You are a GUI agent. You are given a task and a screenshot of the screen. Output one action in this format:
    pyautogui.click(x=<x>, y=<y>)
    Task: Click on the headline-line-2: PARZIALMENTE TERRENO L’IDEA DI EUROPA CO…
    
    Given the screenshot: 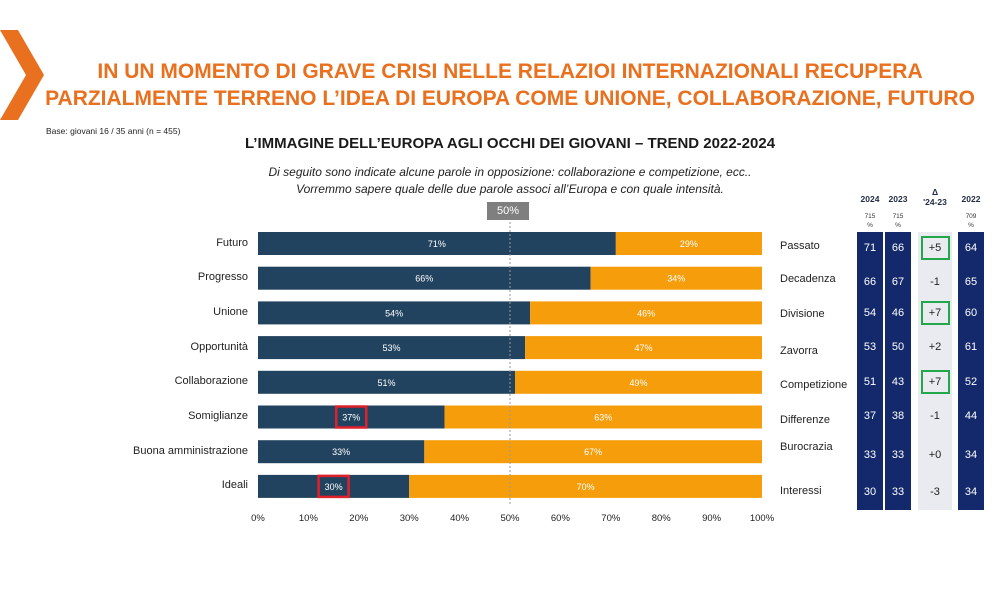 What is the action you would take?
    pyautogui.click(x=510, y=98)
    